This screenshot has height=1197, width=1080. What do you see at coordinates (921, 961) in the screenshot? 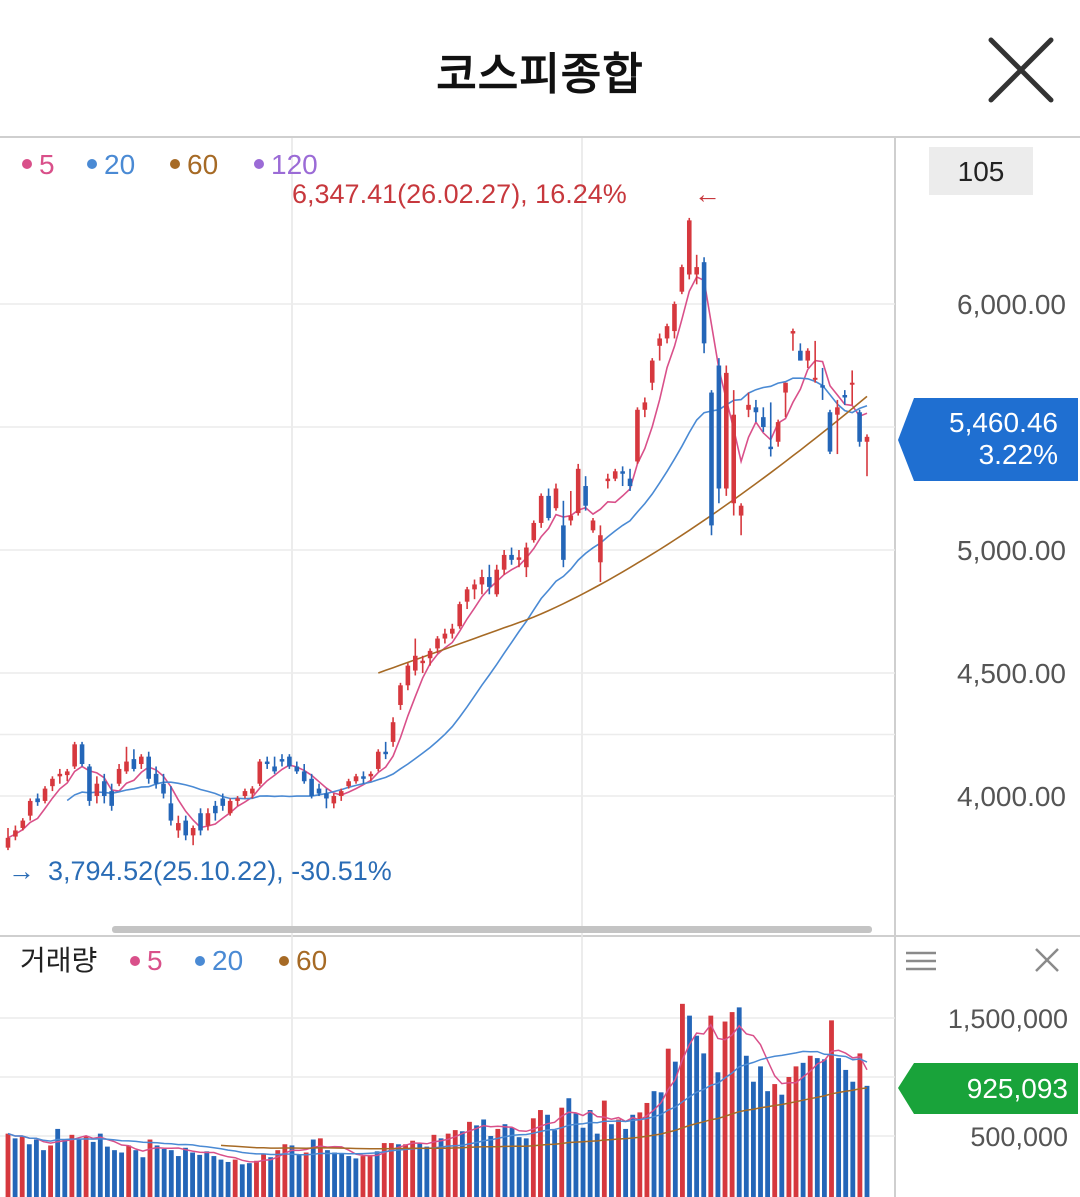
I see `menu-button` at bounding box center [921, 961].